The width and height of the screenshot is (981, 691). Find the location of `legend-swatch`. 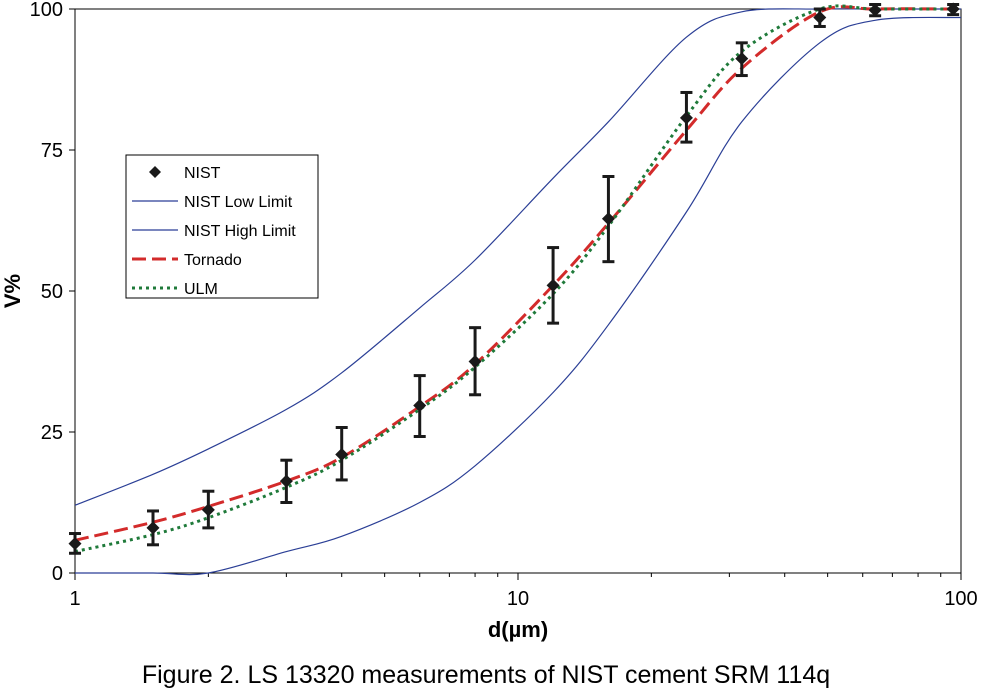

legend-swatch is located at coordinates (155, 172).